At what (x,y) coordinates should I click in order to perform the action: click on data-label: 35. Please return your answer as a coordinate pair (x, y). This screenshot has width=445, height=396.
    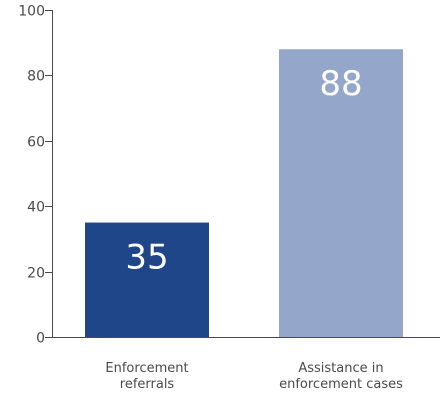
    Looking at the image, I should click on (146, 258).